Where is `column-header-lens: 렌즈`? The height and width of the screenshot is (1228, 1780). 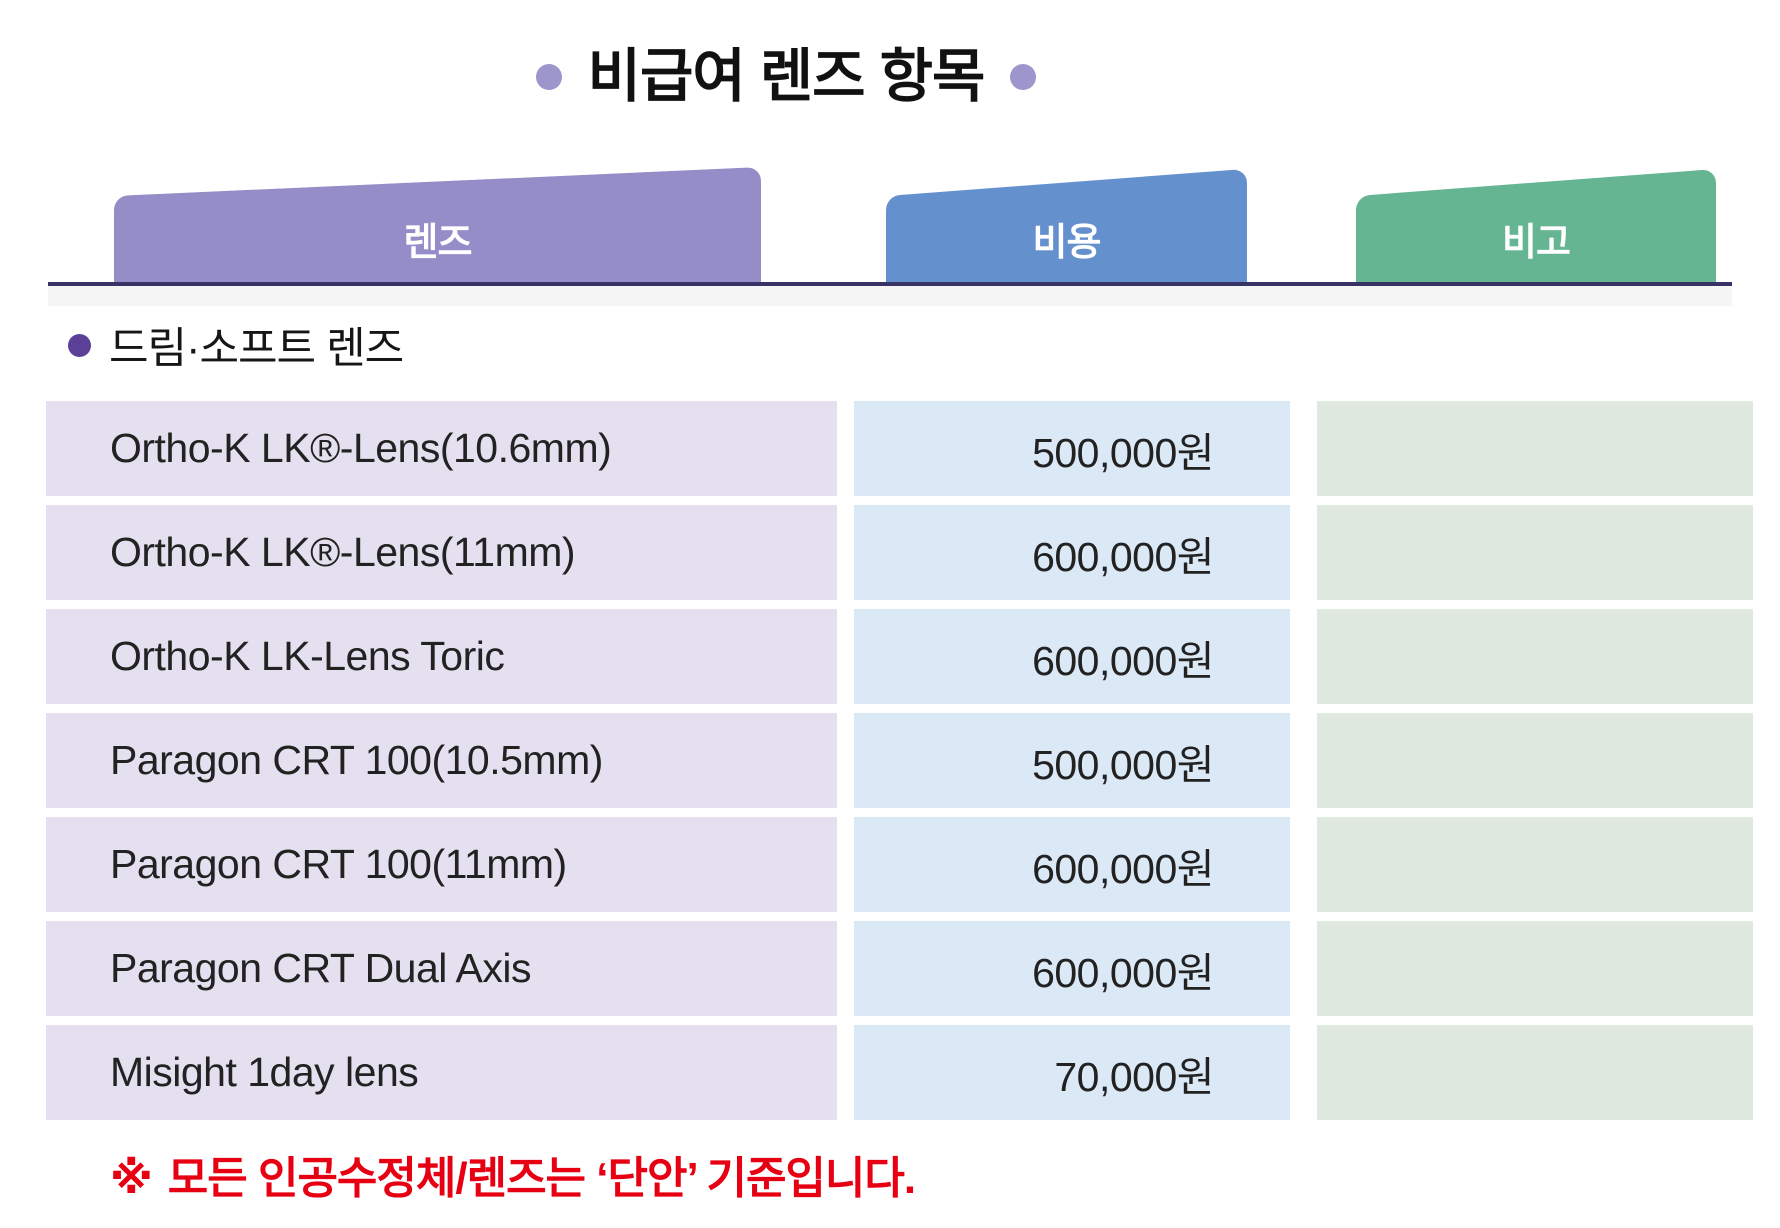
column-header-lens: 렌즈 is located at coordinates (437, 224).